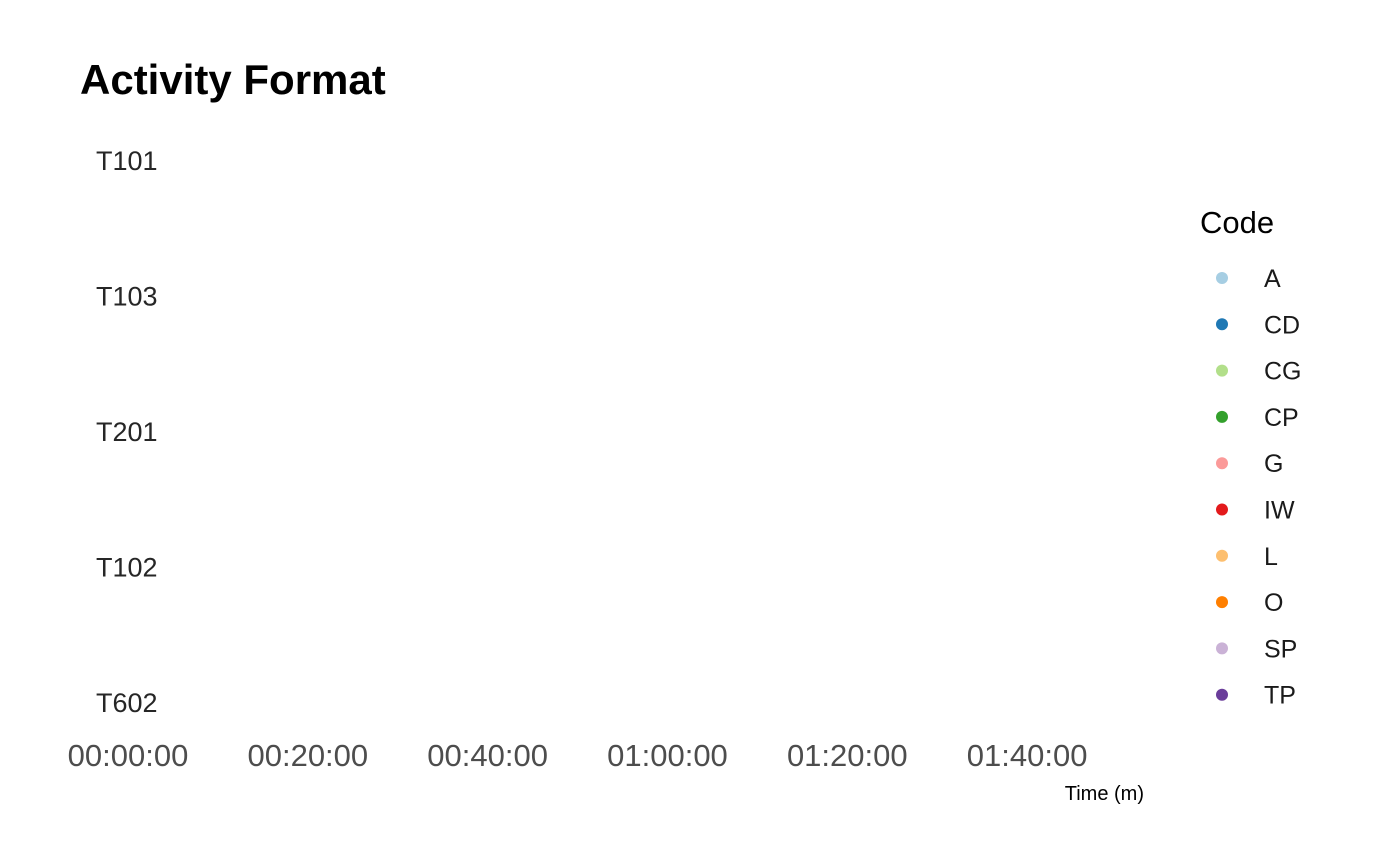 Image resolution: width=1400 pixels, height=865 pixels. I want to click on legend-items: A CD CG CP G IW LO SP TP, so click(1259, 487).